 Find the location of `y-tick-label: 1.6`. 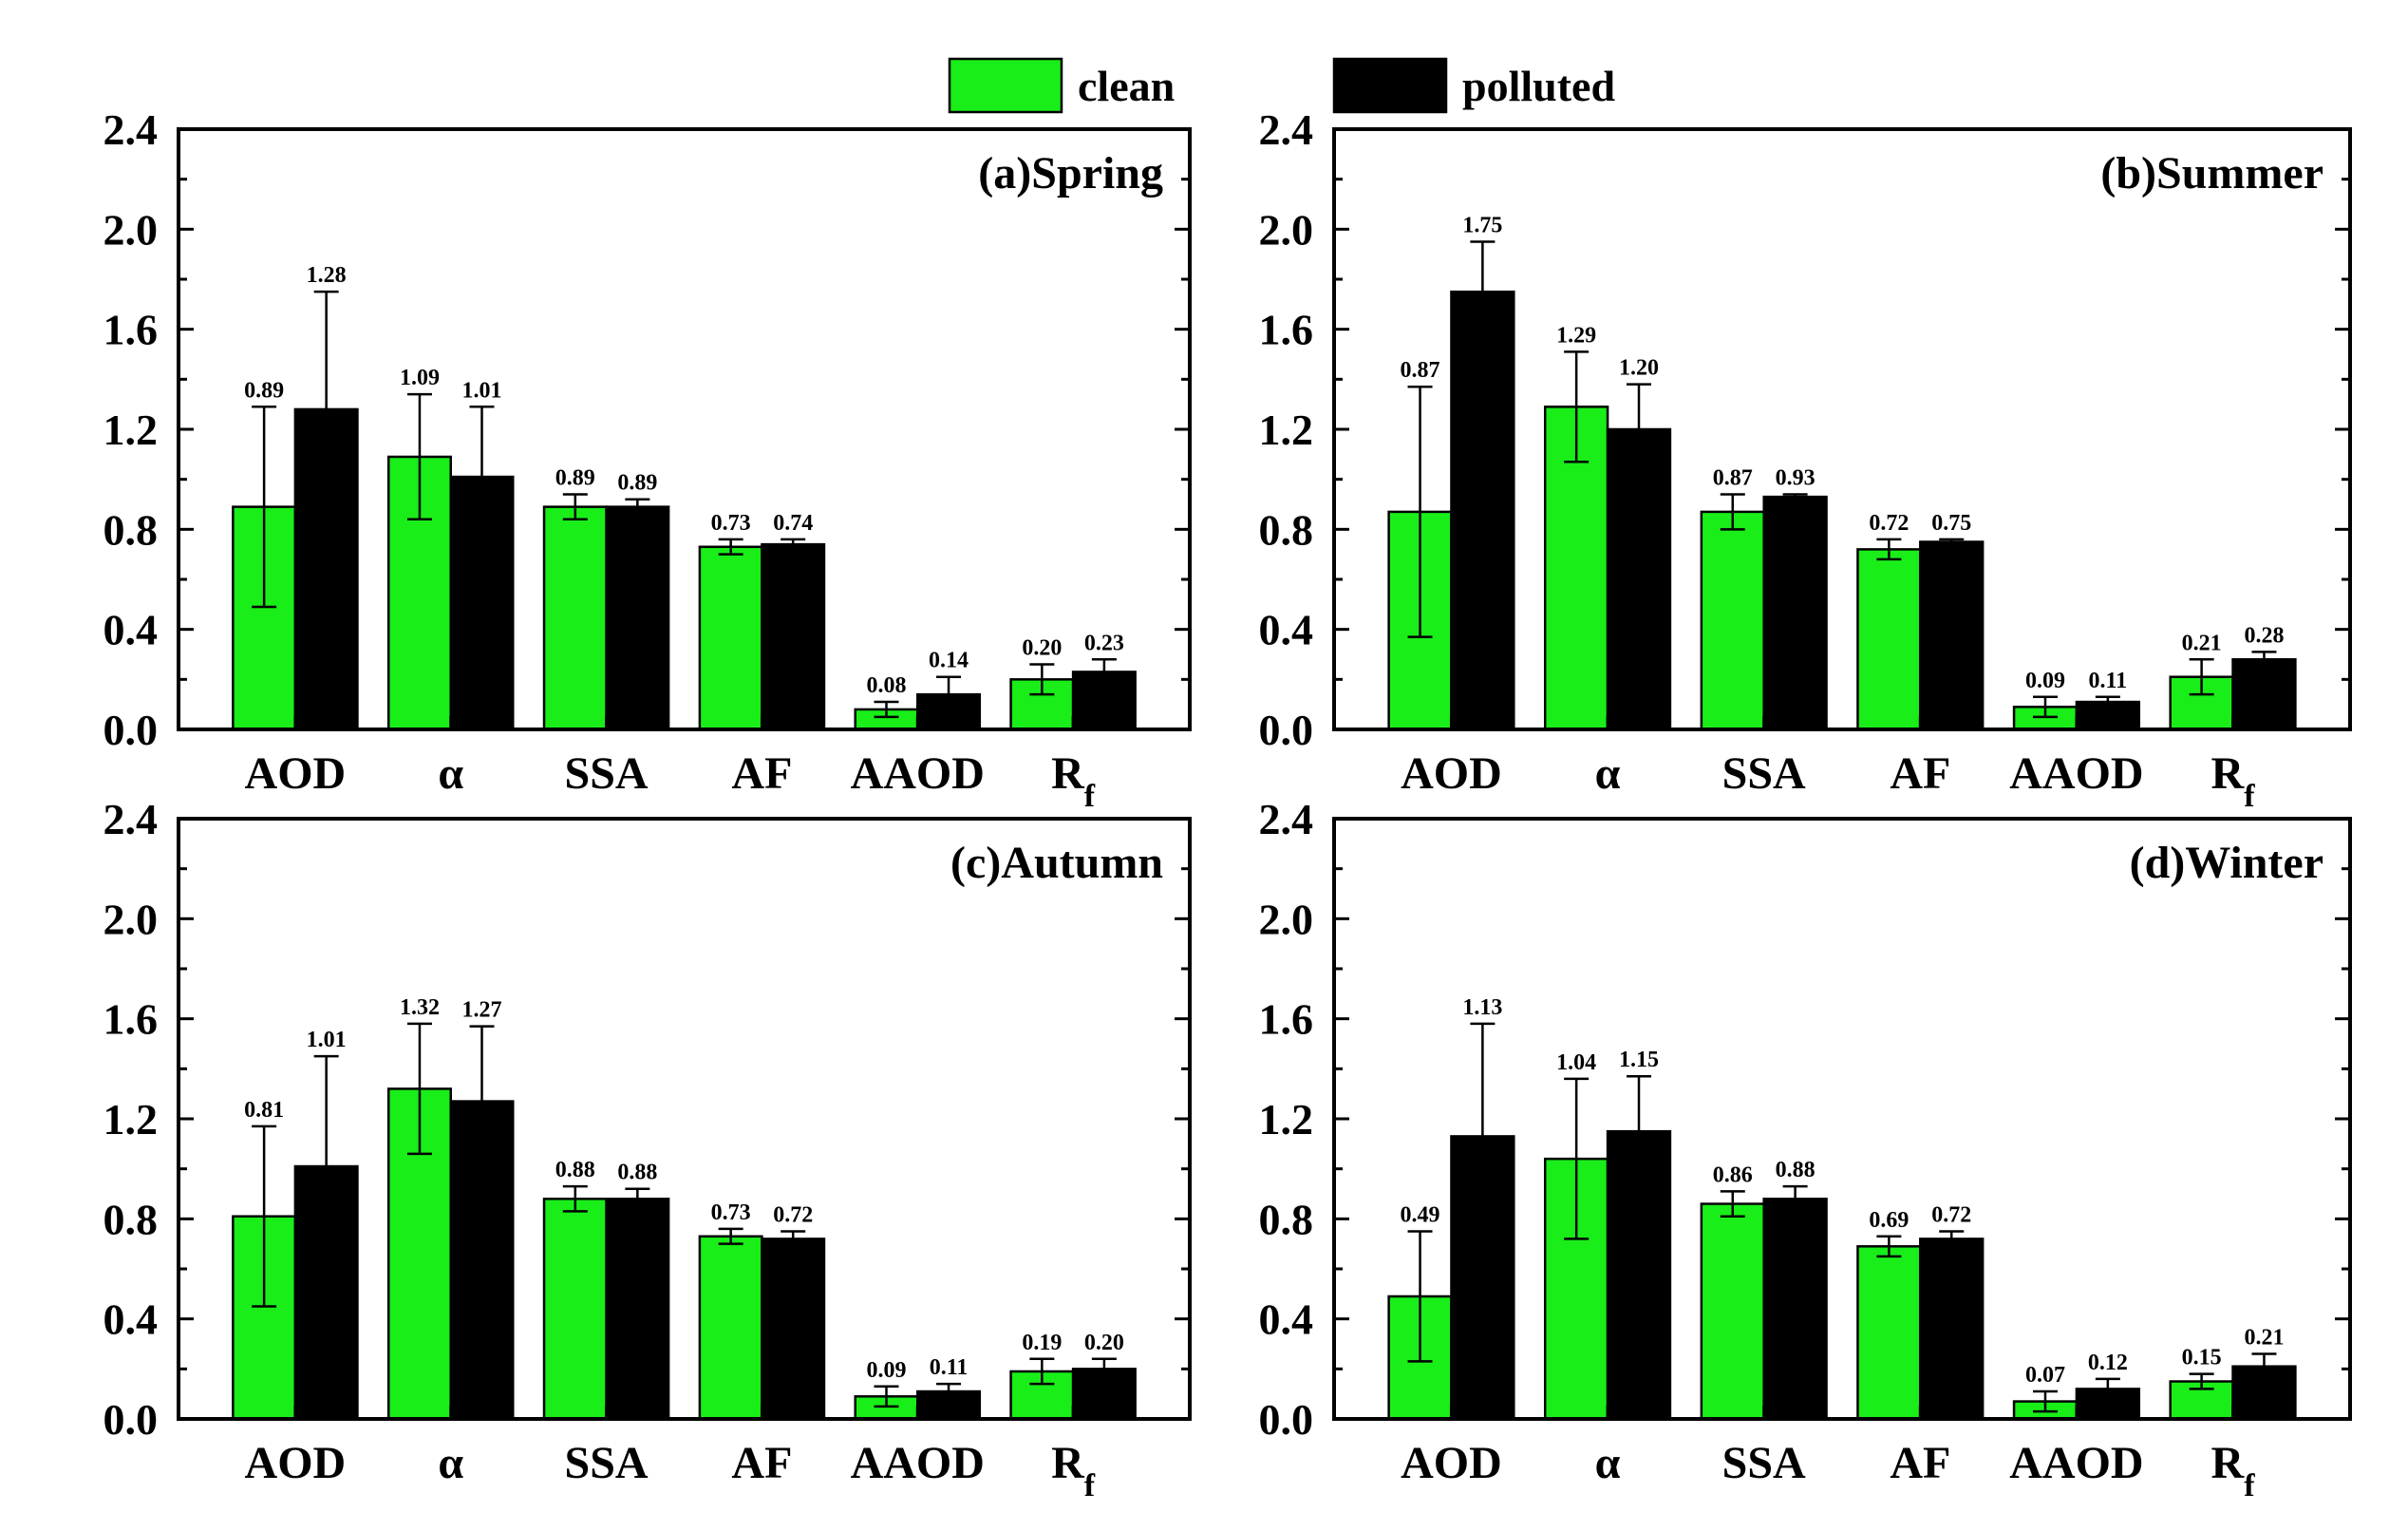

y-tick-label: 1.6 is located at coordinates (131, 330).